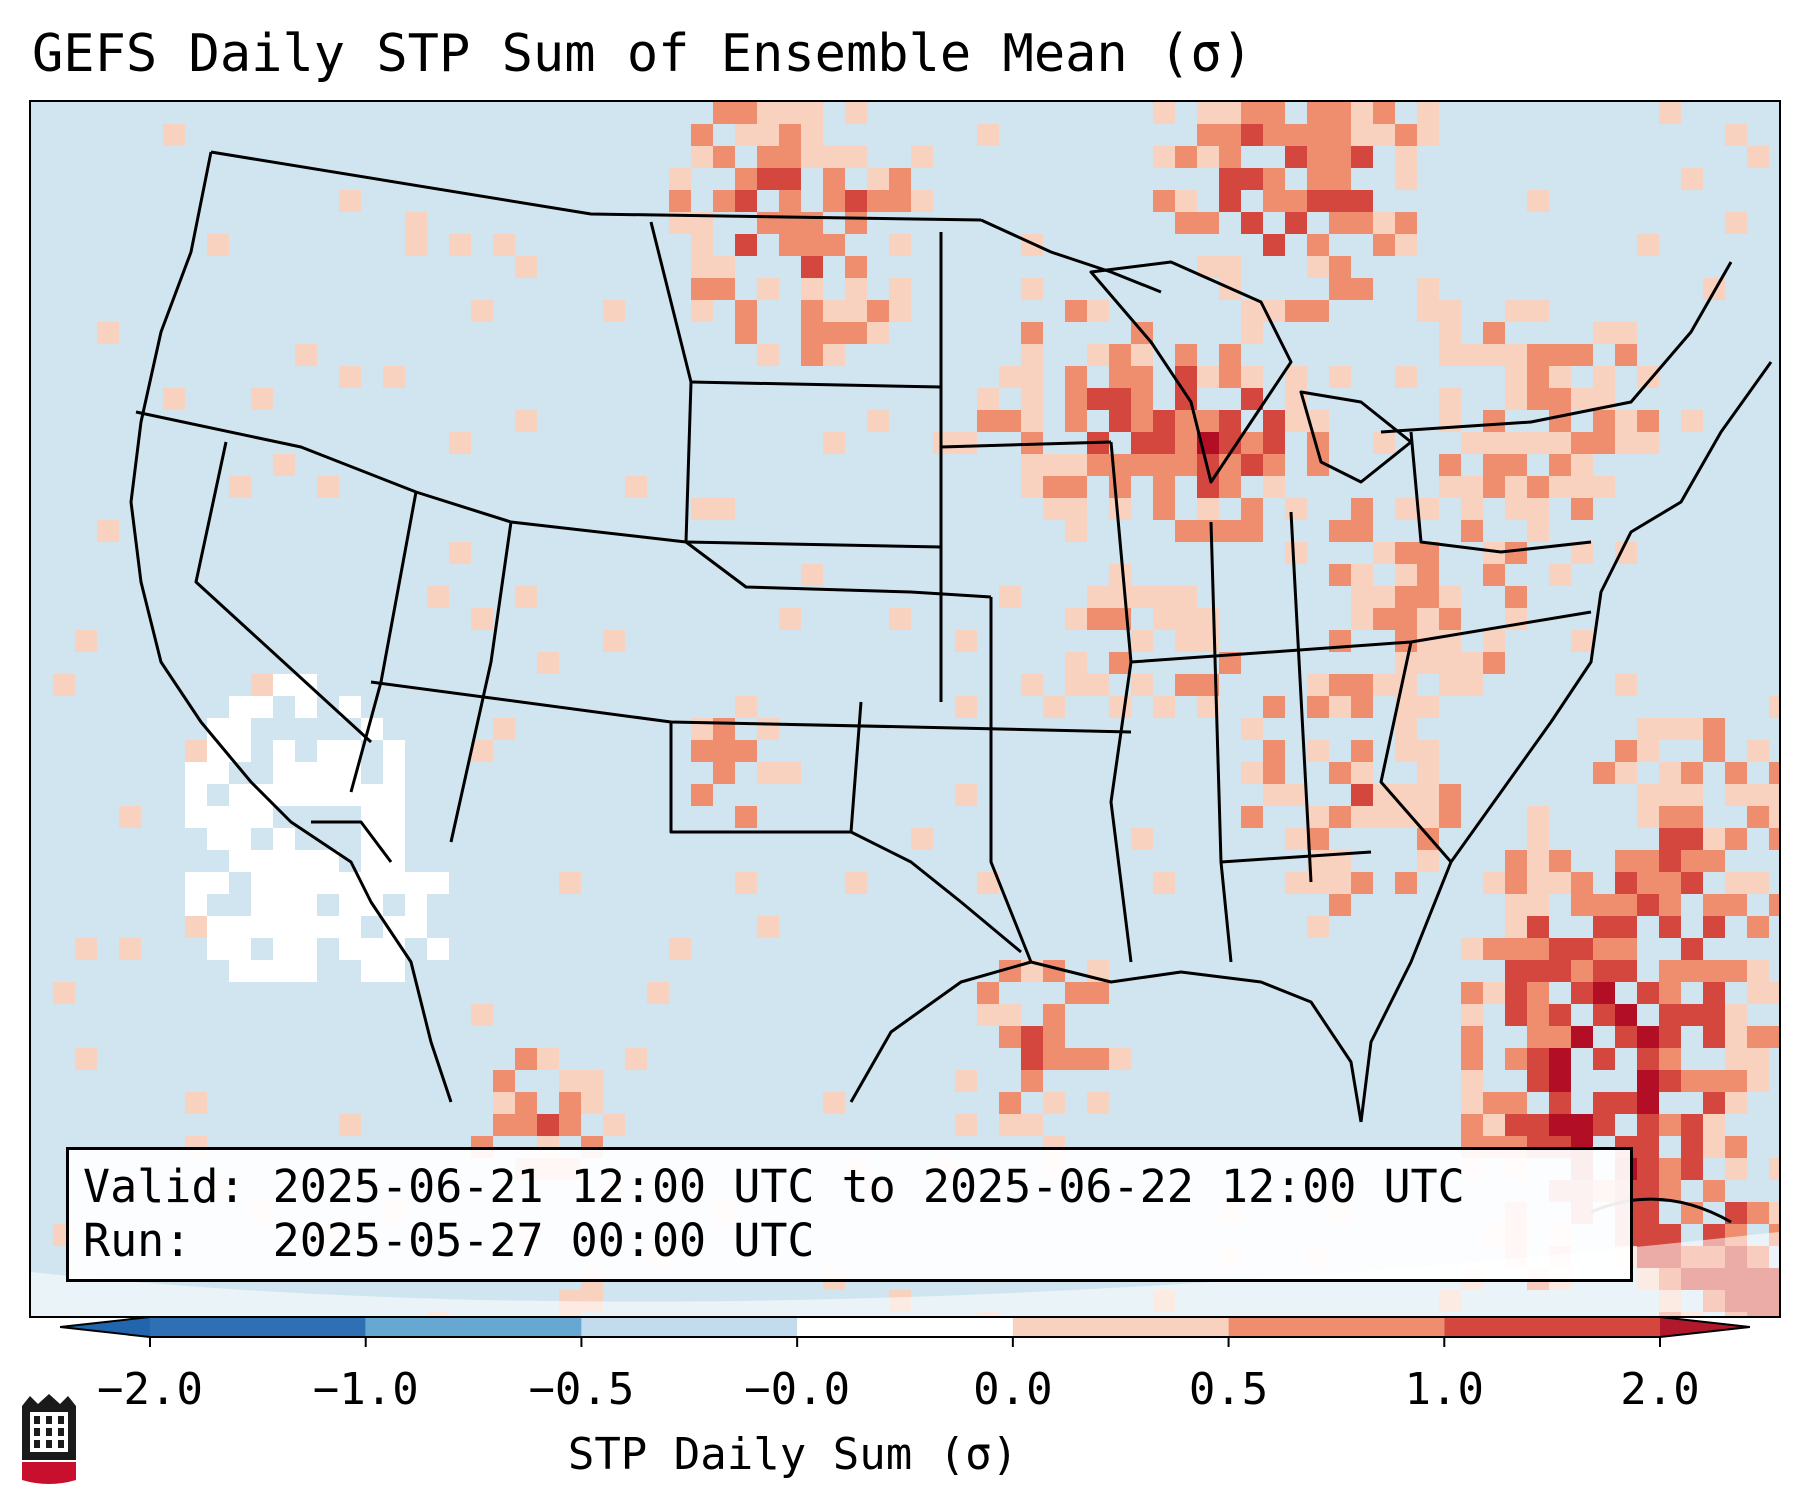 The width and height of the screenshot is (1803, 1506). I want to click on run-value: 2025-05-27 00:00 UTC, so click(543, 1240).